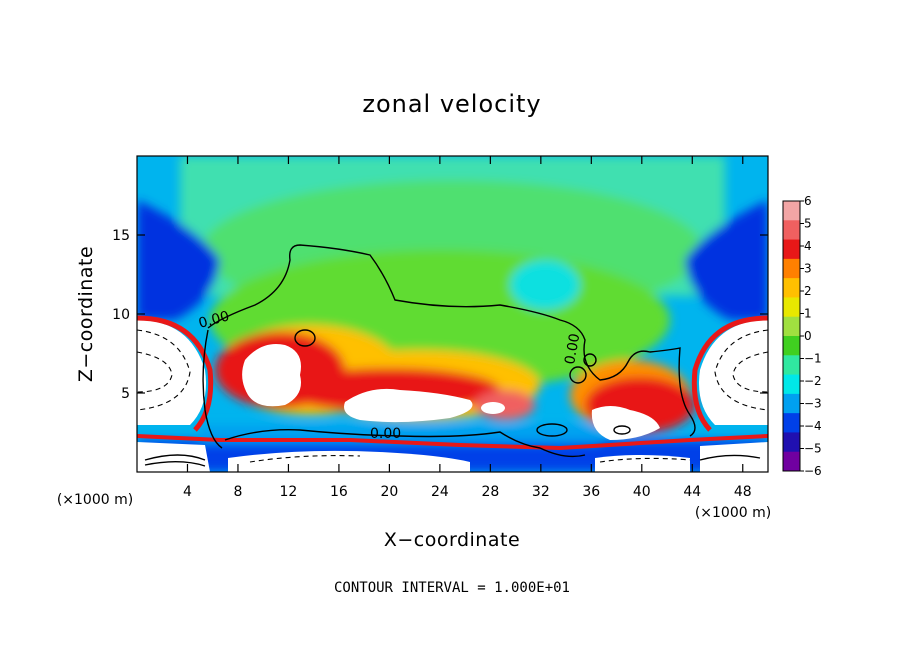  What do you see at coordinates (813, 404) in the screenshot?
I see `colorbar-tick-label: −3` at bounding box center [813, 404].